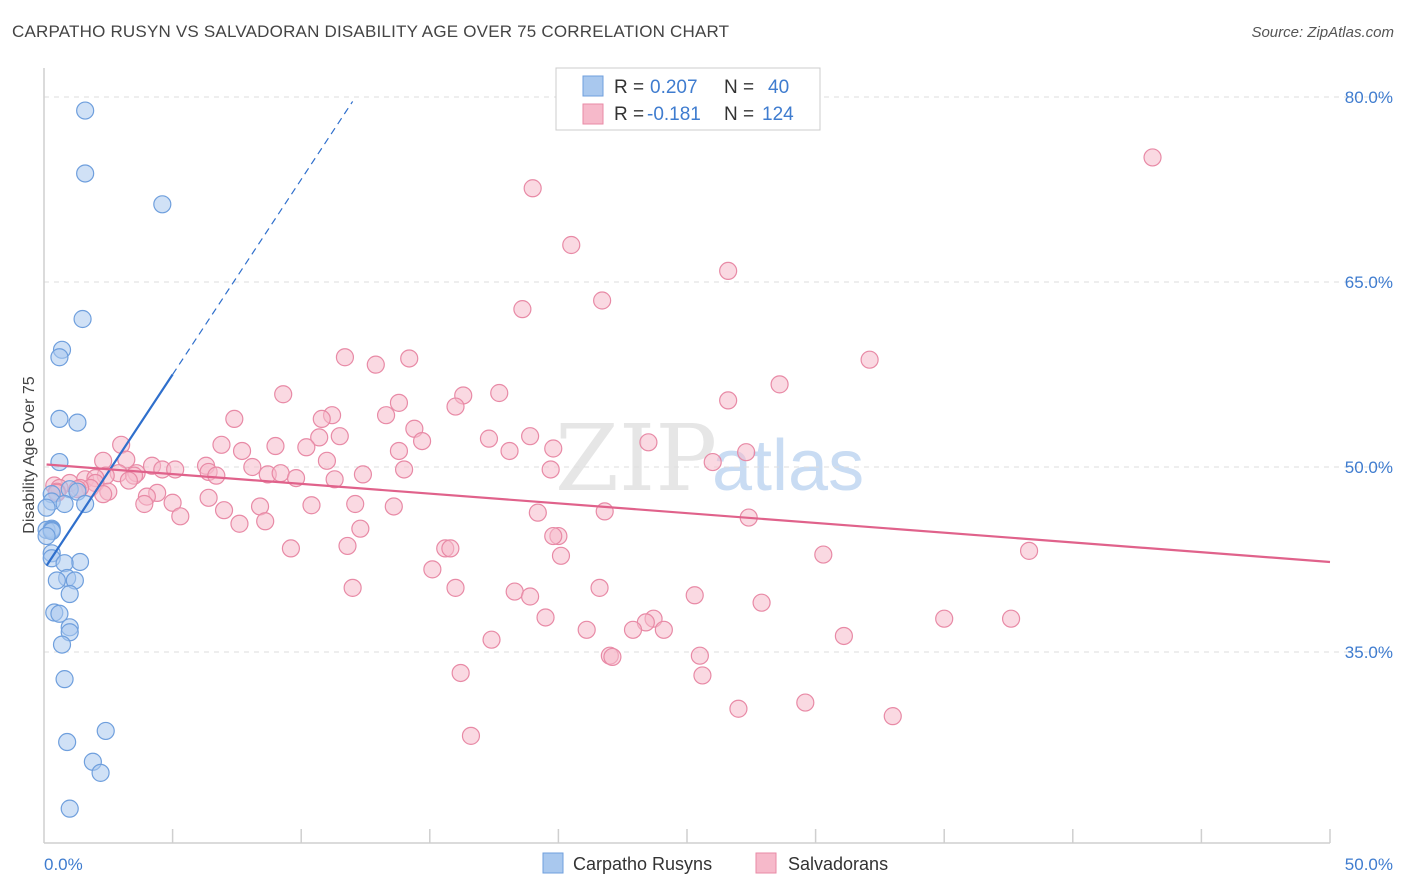 This screenshot has height=892, width=1406. I want to click on salvadoran-trend-line, so click(688, 513).